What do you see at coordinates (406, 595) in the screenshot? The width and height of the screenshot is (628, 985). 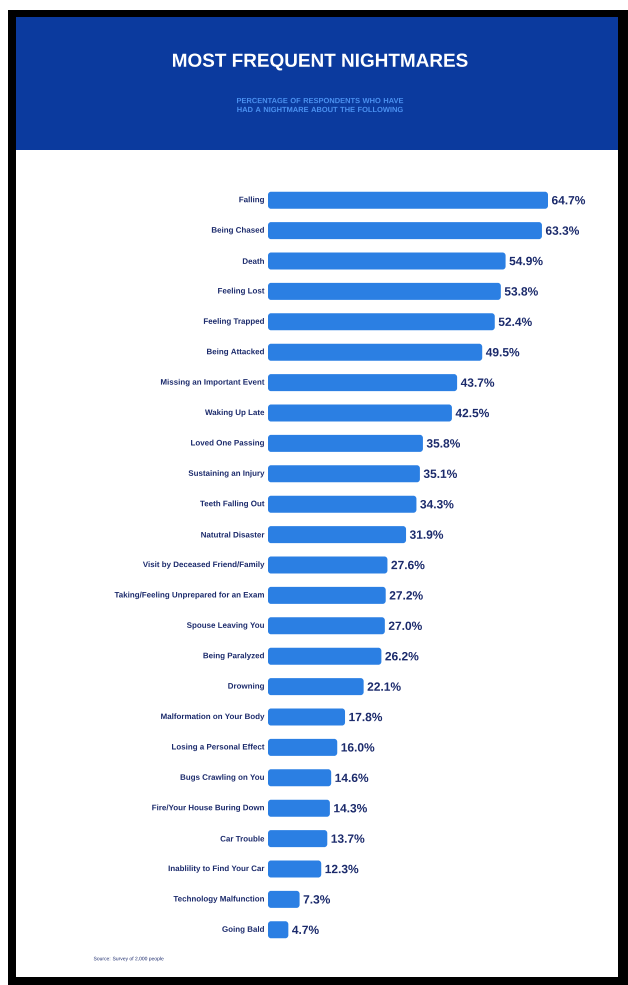 I see `data-label: 27.2%` at bounding box center [406, 595].